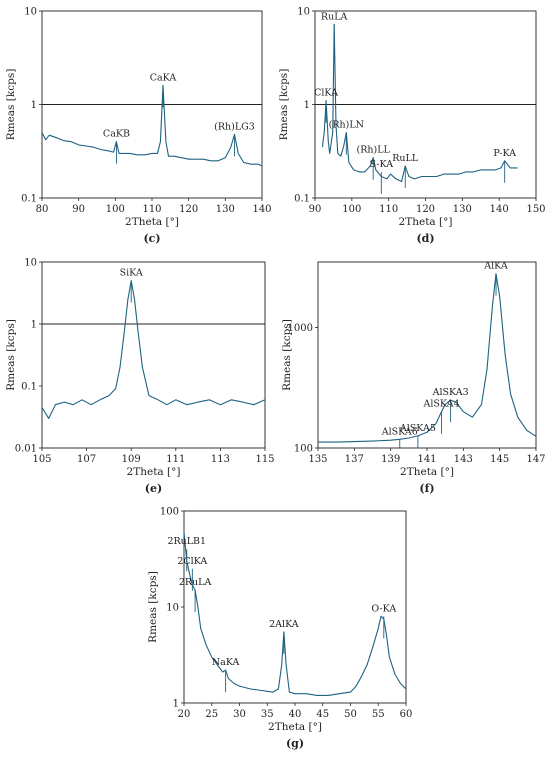 The width and height of the screenshot is (550, 765). What do you see at coordinates (425, 238) in the screenshot?
I see `panel-label: (d)` at bounding box center [425, 238].